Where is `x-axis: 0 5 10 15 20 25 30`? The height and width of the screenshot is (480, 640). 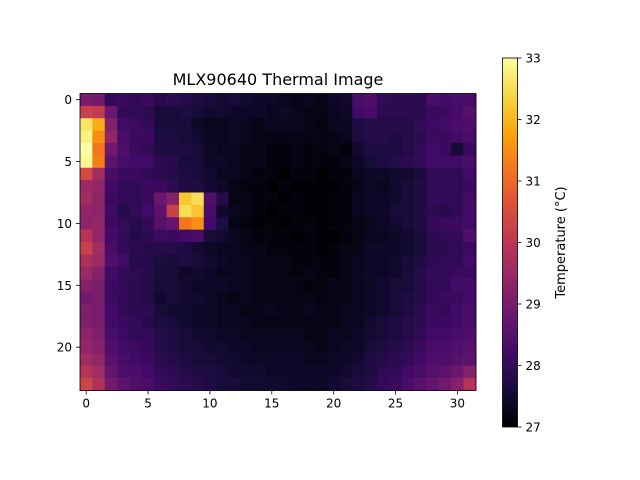 x-axis: 0 5 10 15 20 25 30 is located at coordinates (273, 400).